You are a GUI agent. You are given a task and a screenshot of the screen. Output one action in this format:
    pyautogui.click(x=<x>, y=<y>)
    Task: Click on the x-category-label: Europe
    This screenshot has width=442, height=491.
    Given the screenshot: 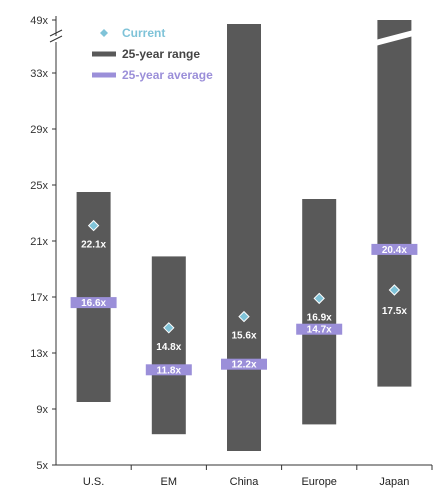 What is the action you would take?
    pyautogui.click(x=318, y=482)
    